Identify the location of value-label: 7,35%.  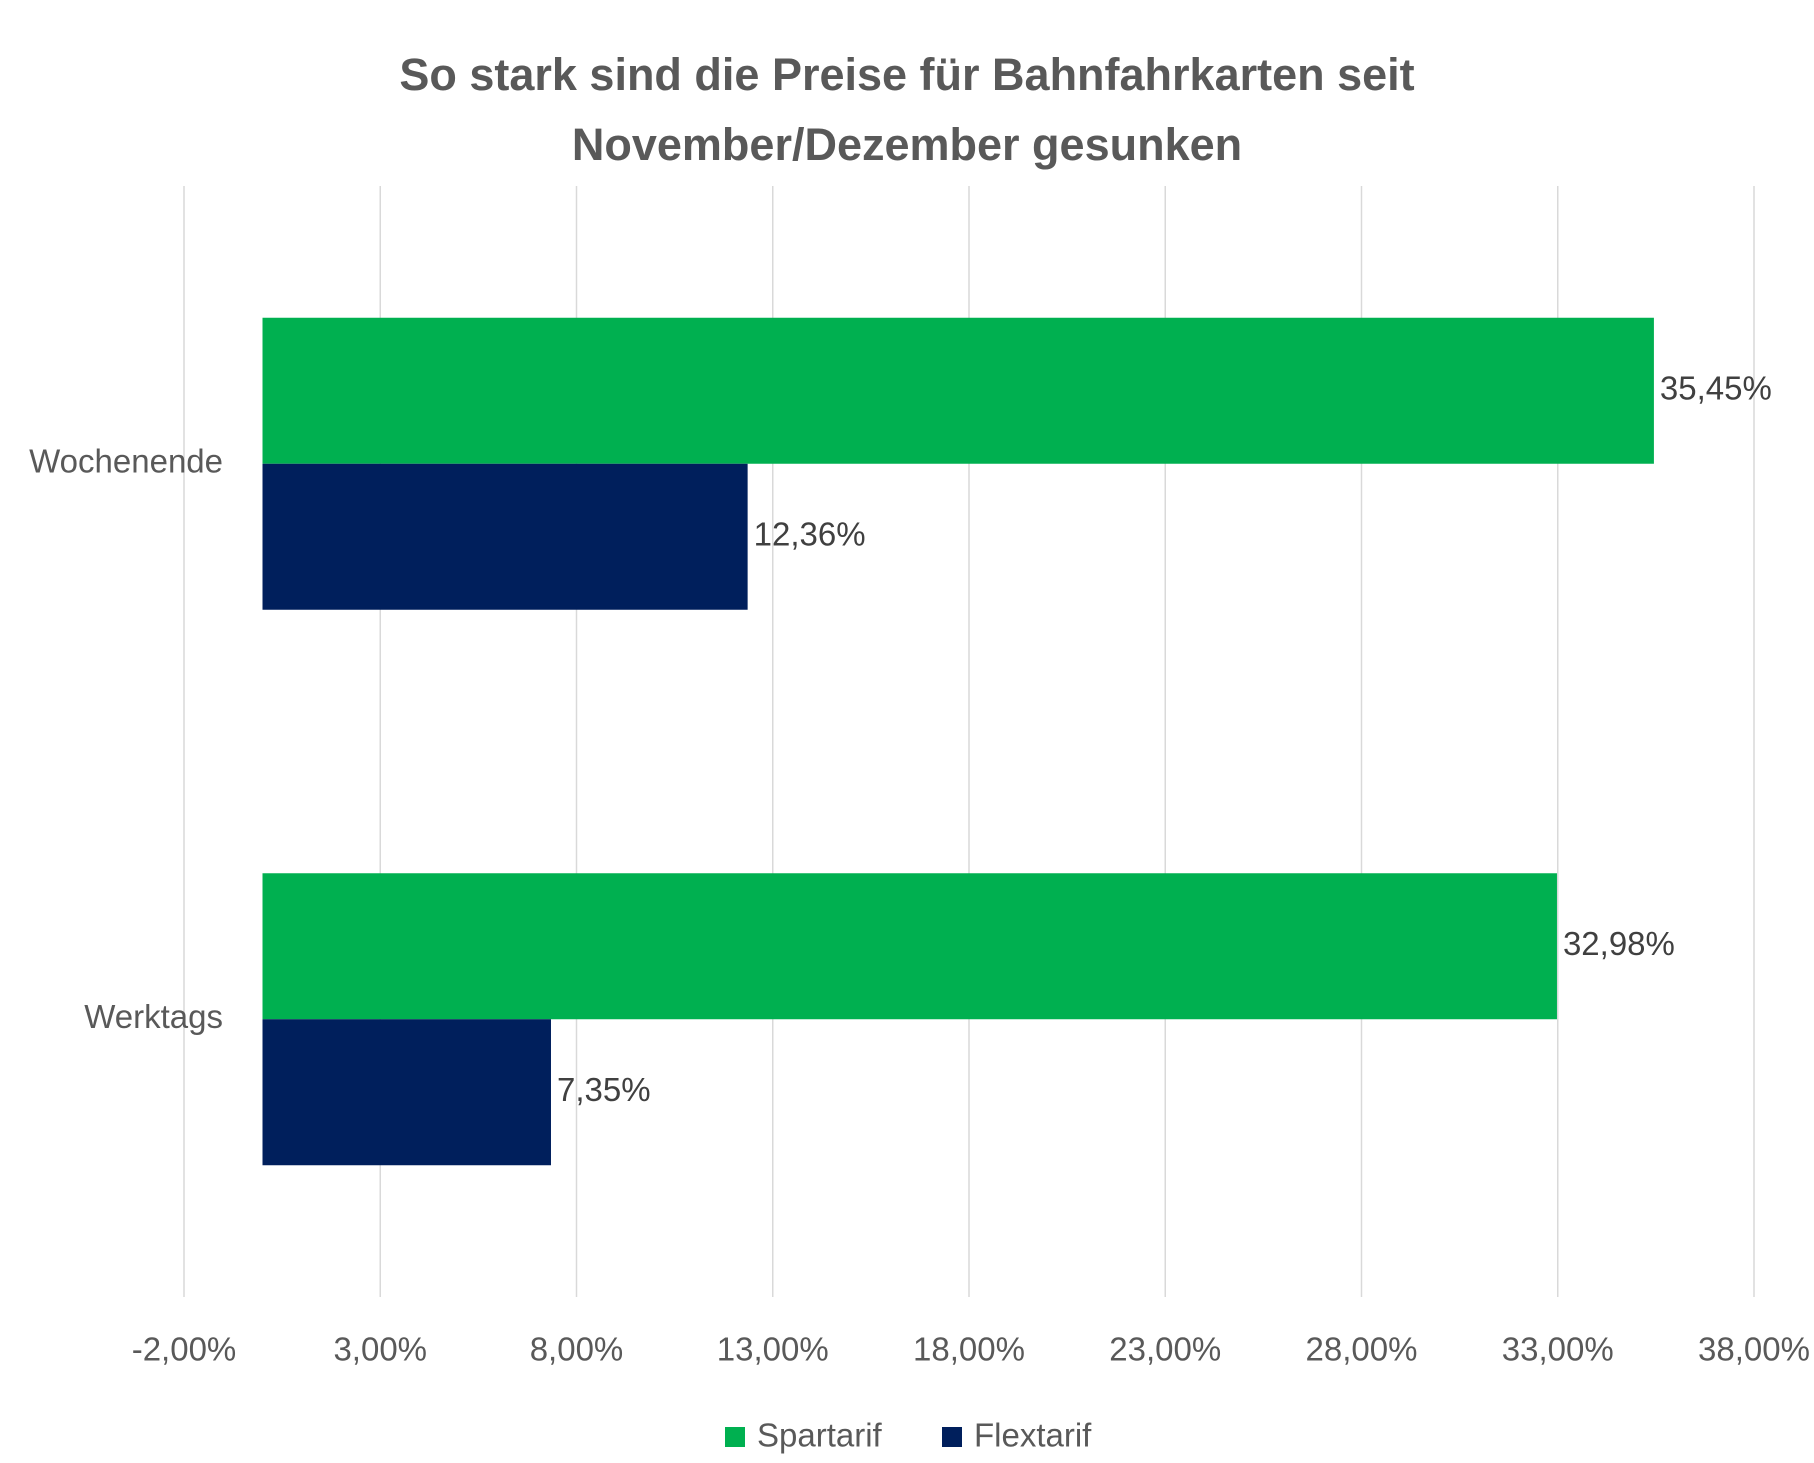
(604, 1089).